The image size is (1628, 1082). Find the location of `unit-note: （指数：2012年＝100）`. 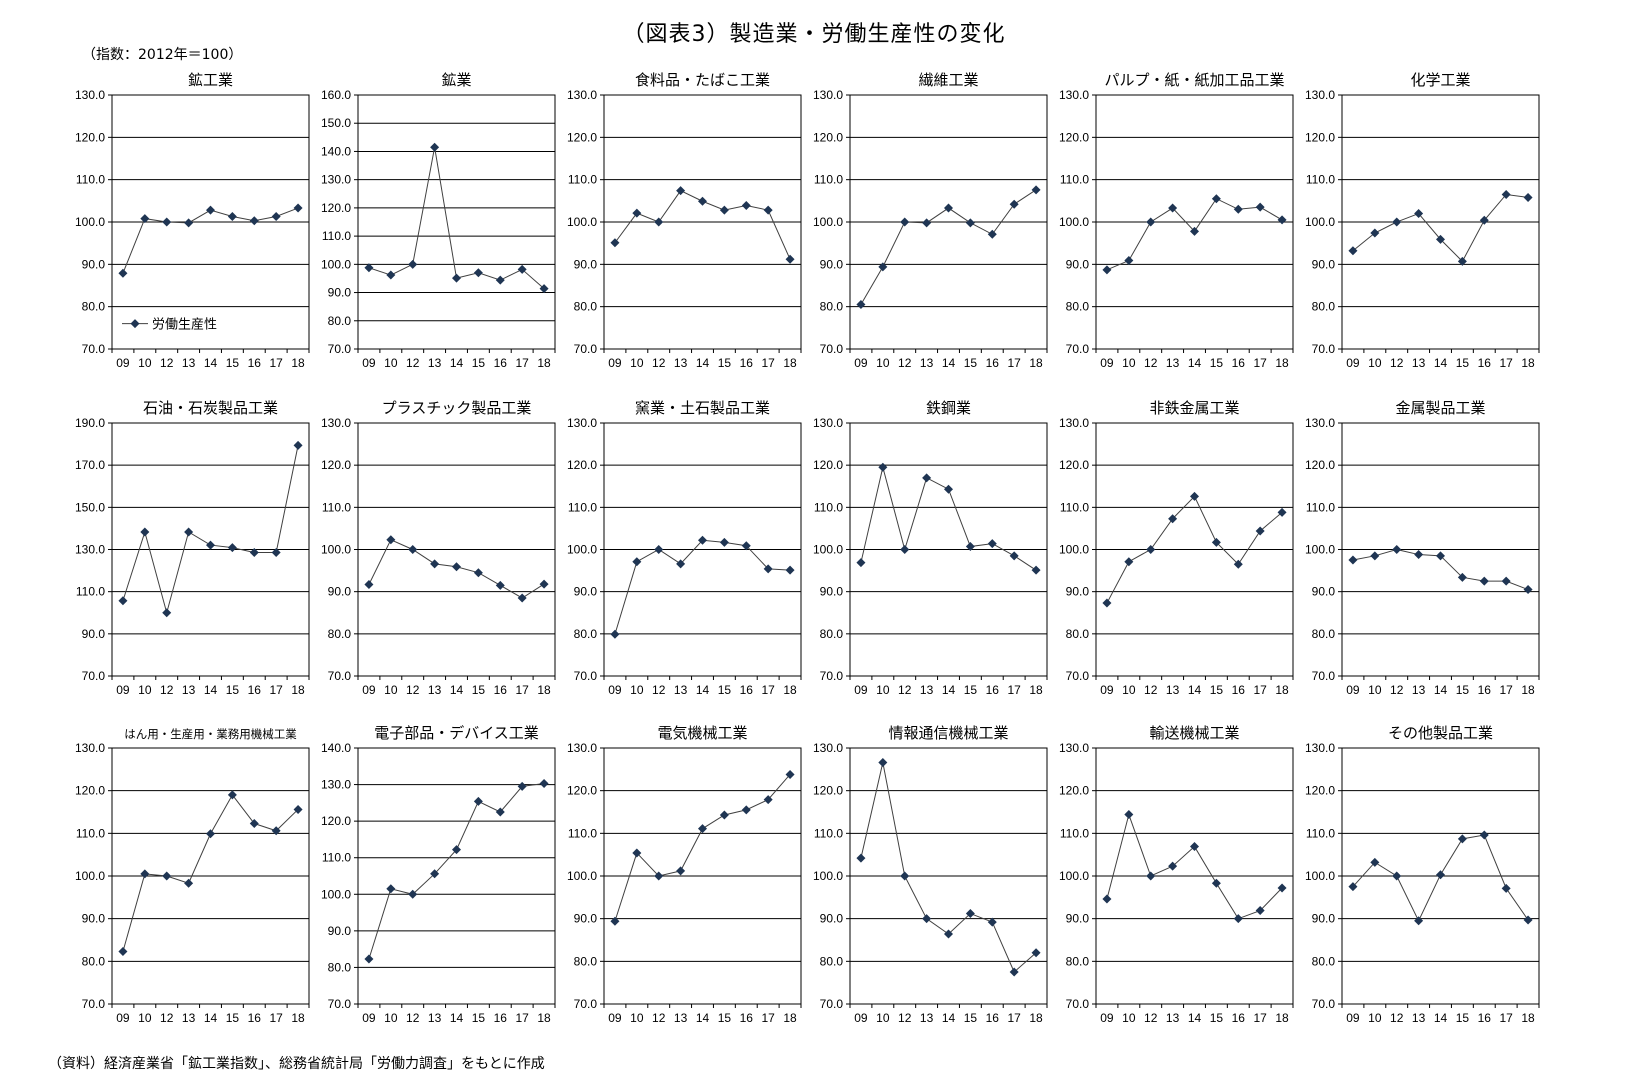

unit-note: （指数：2012年＝100） is located at coordinates (162, 55).